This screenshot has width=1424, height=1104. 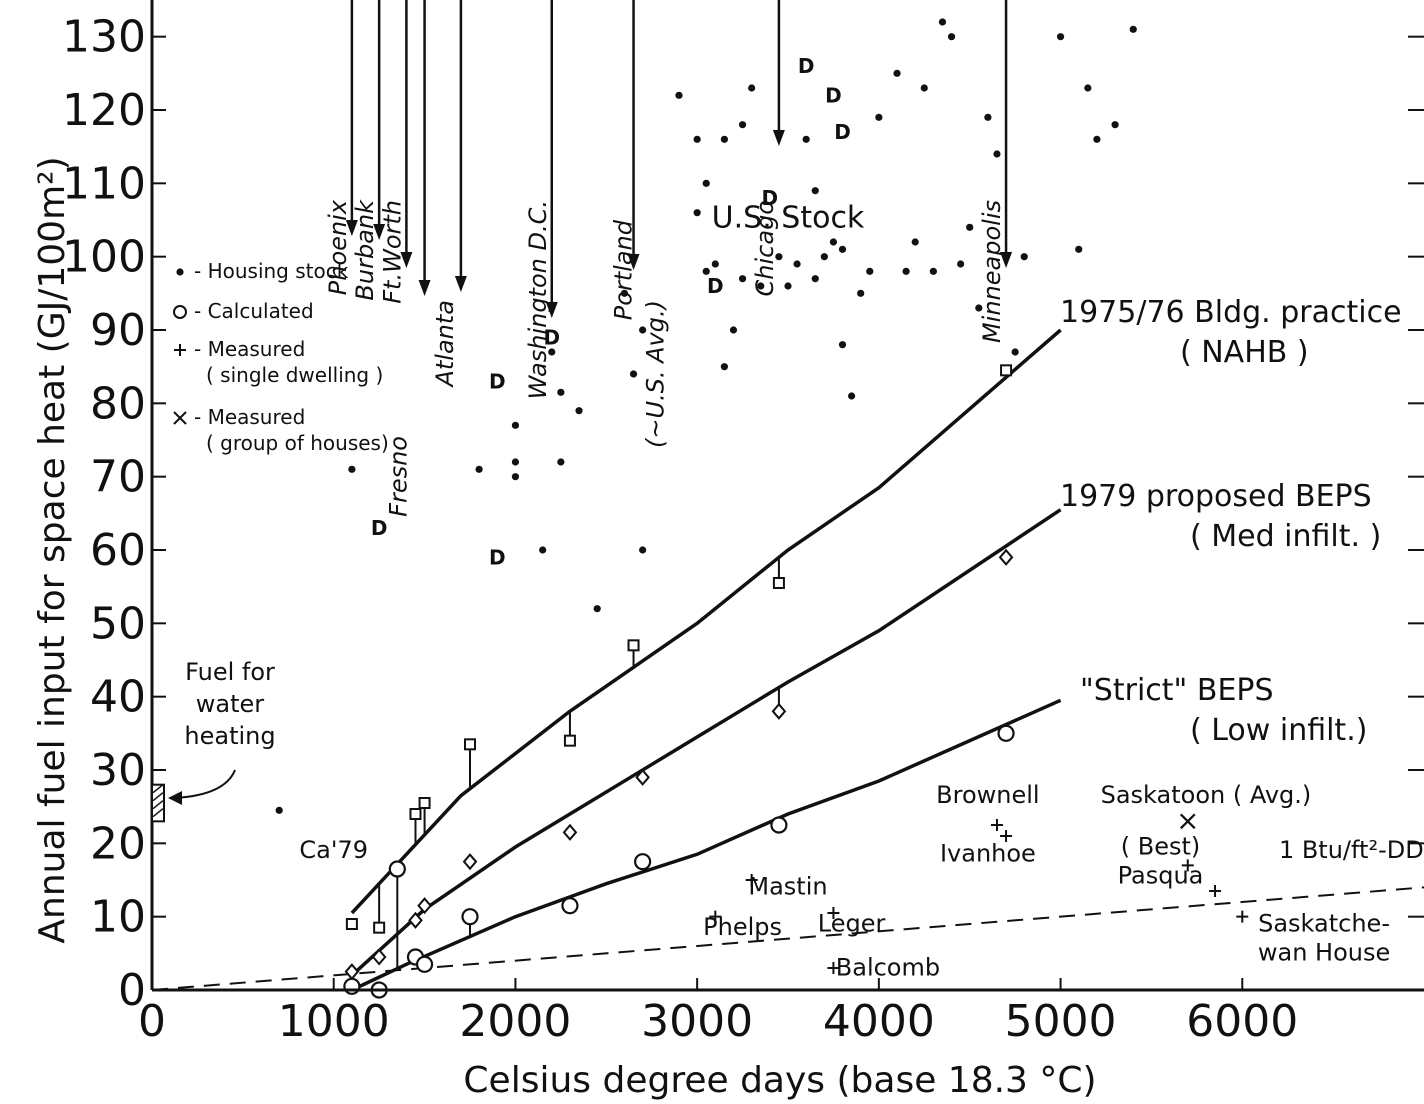 What do you see at coordinates (742, 927) in the screenshot?
I see `annotation-text: Phelps` at bounding box center [742, 927].